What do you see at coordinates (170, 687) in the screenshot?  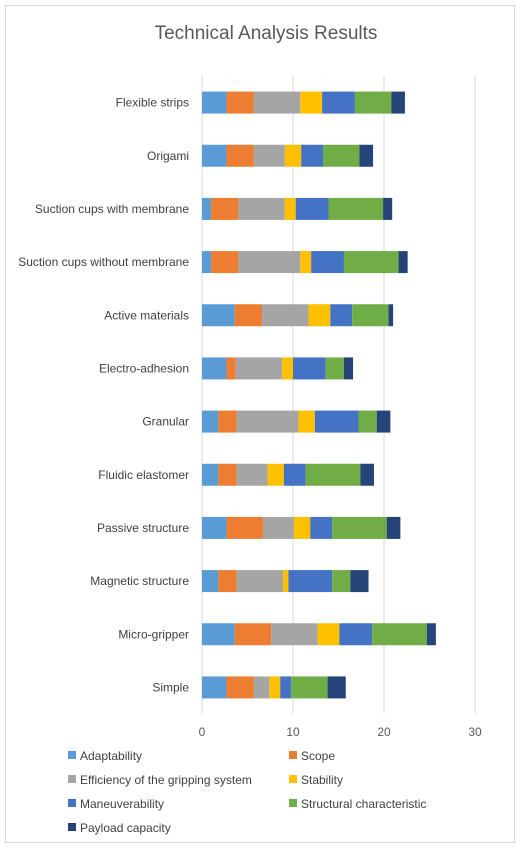 I see `category-label: Simple` at bounding box center [170, 687].